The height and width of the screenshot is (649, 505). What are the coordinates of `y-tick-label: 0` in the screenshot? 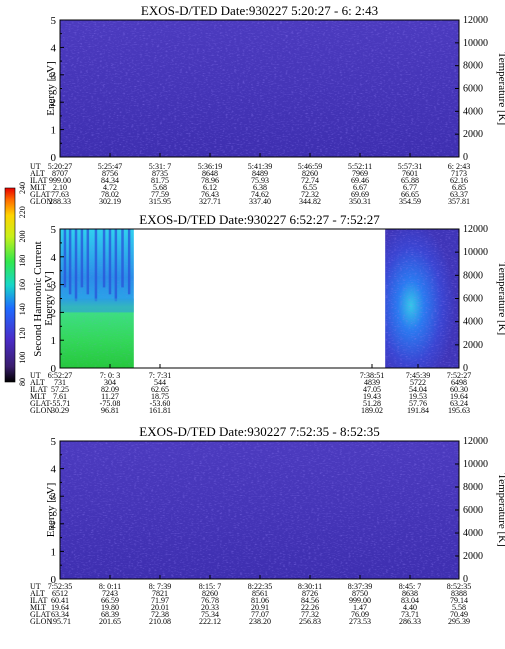 It's located at (54, 158).